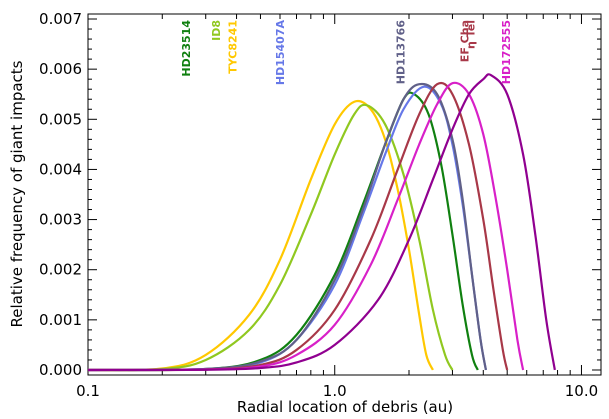 The image size is (609, 419). What do you see at coordinates (581, 391) in the screenshot?
I see `x-tick-label: 10.0` at bounding box center [581, 391].